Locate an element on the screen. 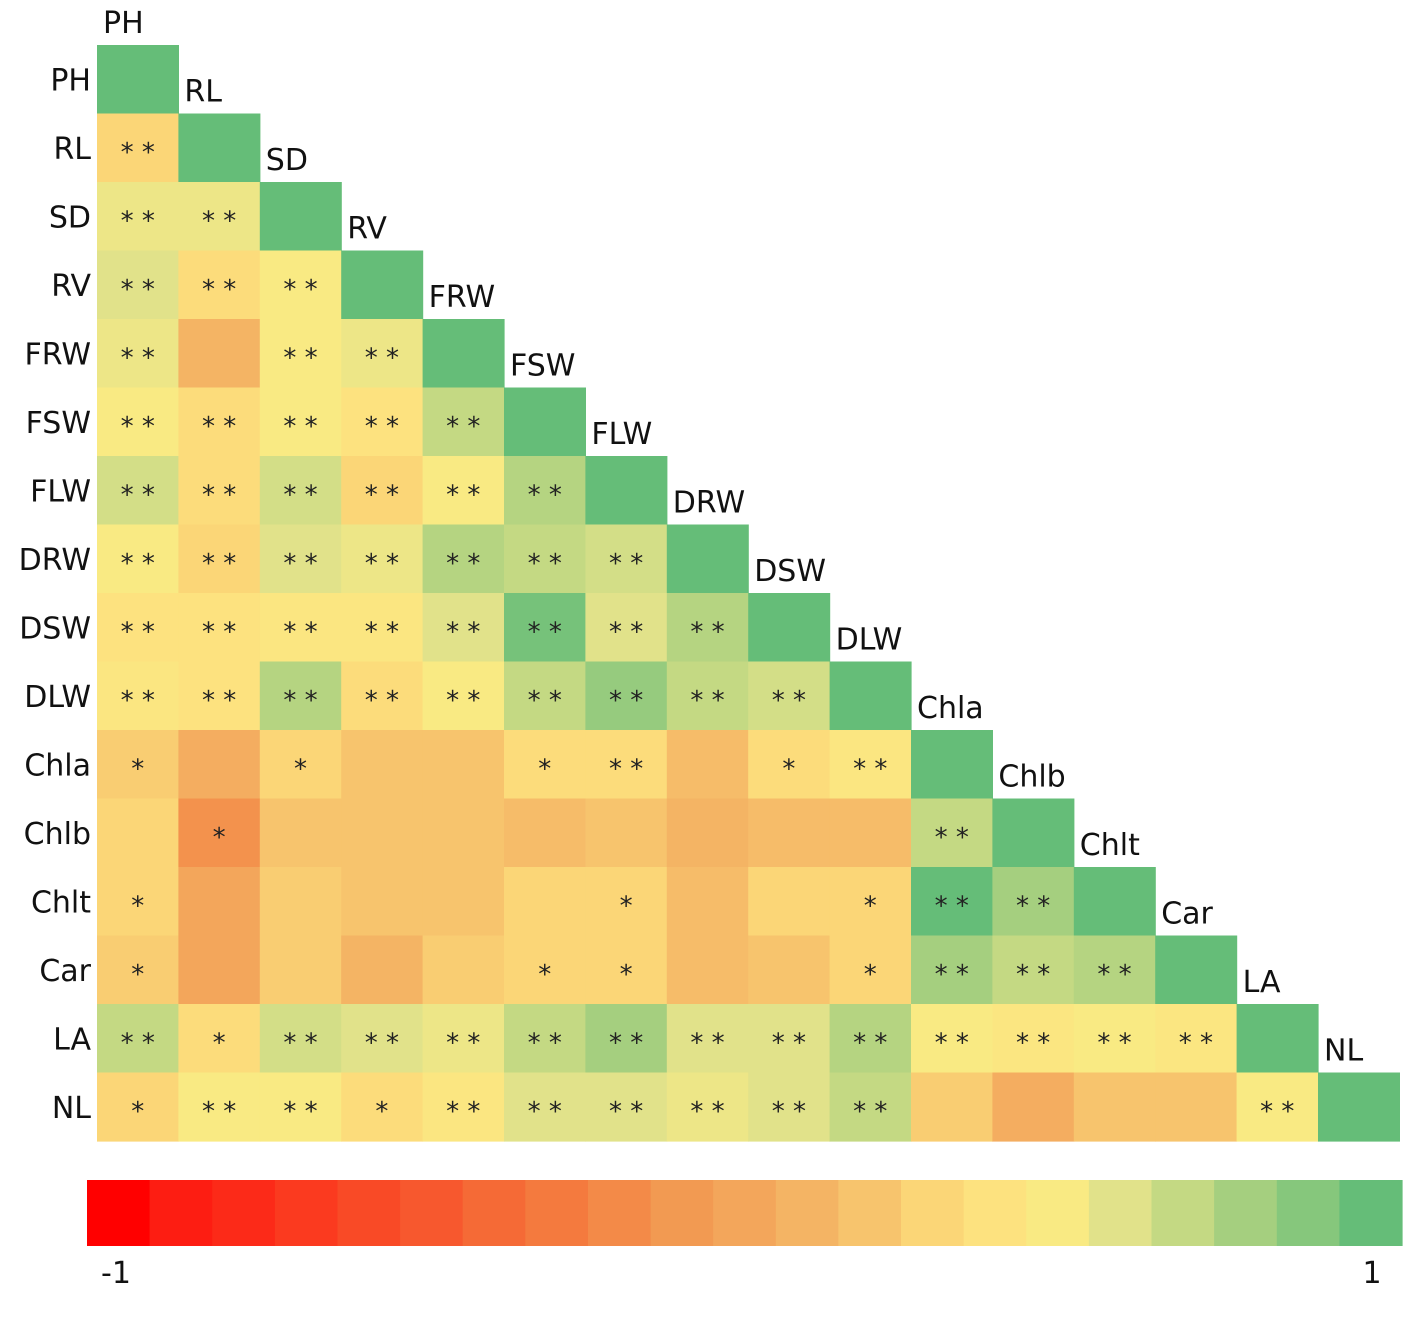 The height and width of the screenshot is (1317, 1404). heatmap-cell-la-chlb is located at coordinates (1033, 1039).